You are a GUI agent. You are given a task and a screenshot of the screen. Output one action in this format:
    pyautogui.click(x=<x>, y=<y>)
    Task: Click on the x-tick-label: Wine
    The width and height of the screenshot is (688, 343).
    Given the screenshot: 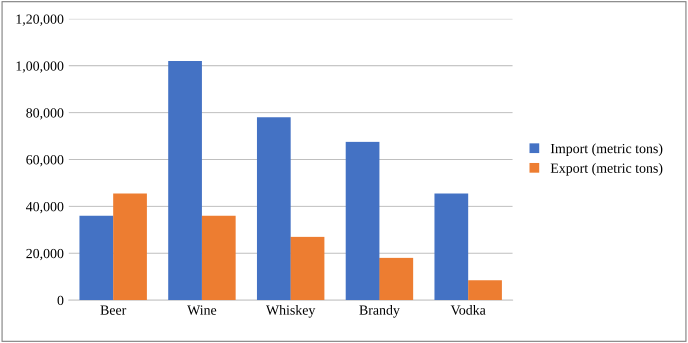 What is the action you would take?
    pyautogui.click(x=201, y=310)
    